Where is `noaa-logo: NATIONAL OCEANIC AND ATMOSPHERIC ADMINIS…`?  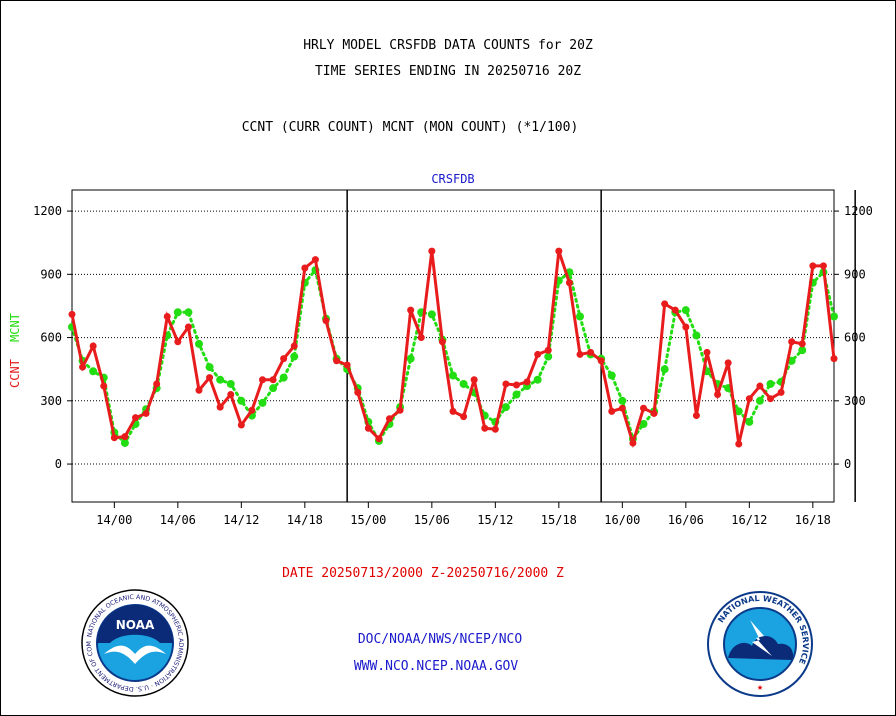
noaa-logo: NATIONAL OCEANIC AND ATMOSPHERIC ADMINIS… is located at coordinates (134, 642).